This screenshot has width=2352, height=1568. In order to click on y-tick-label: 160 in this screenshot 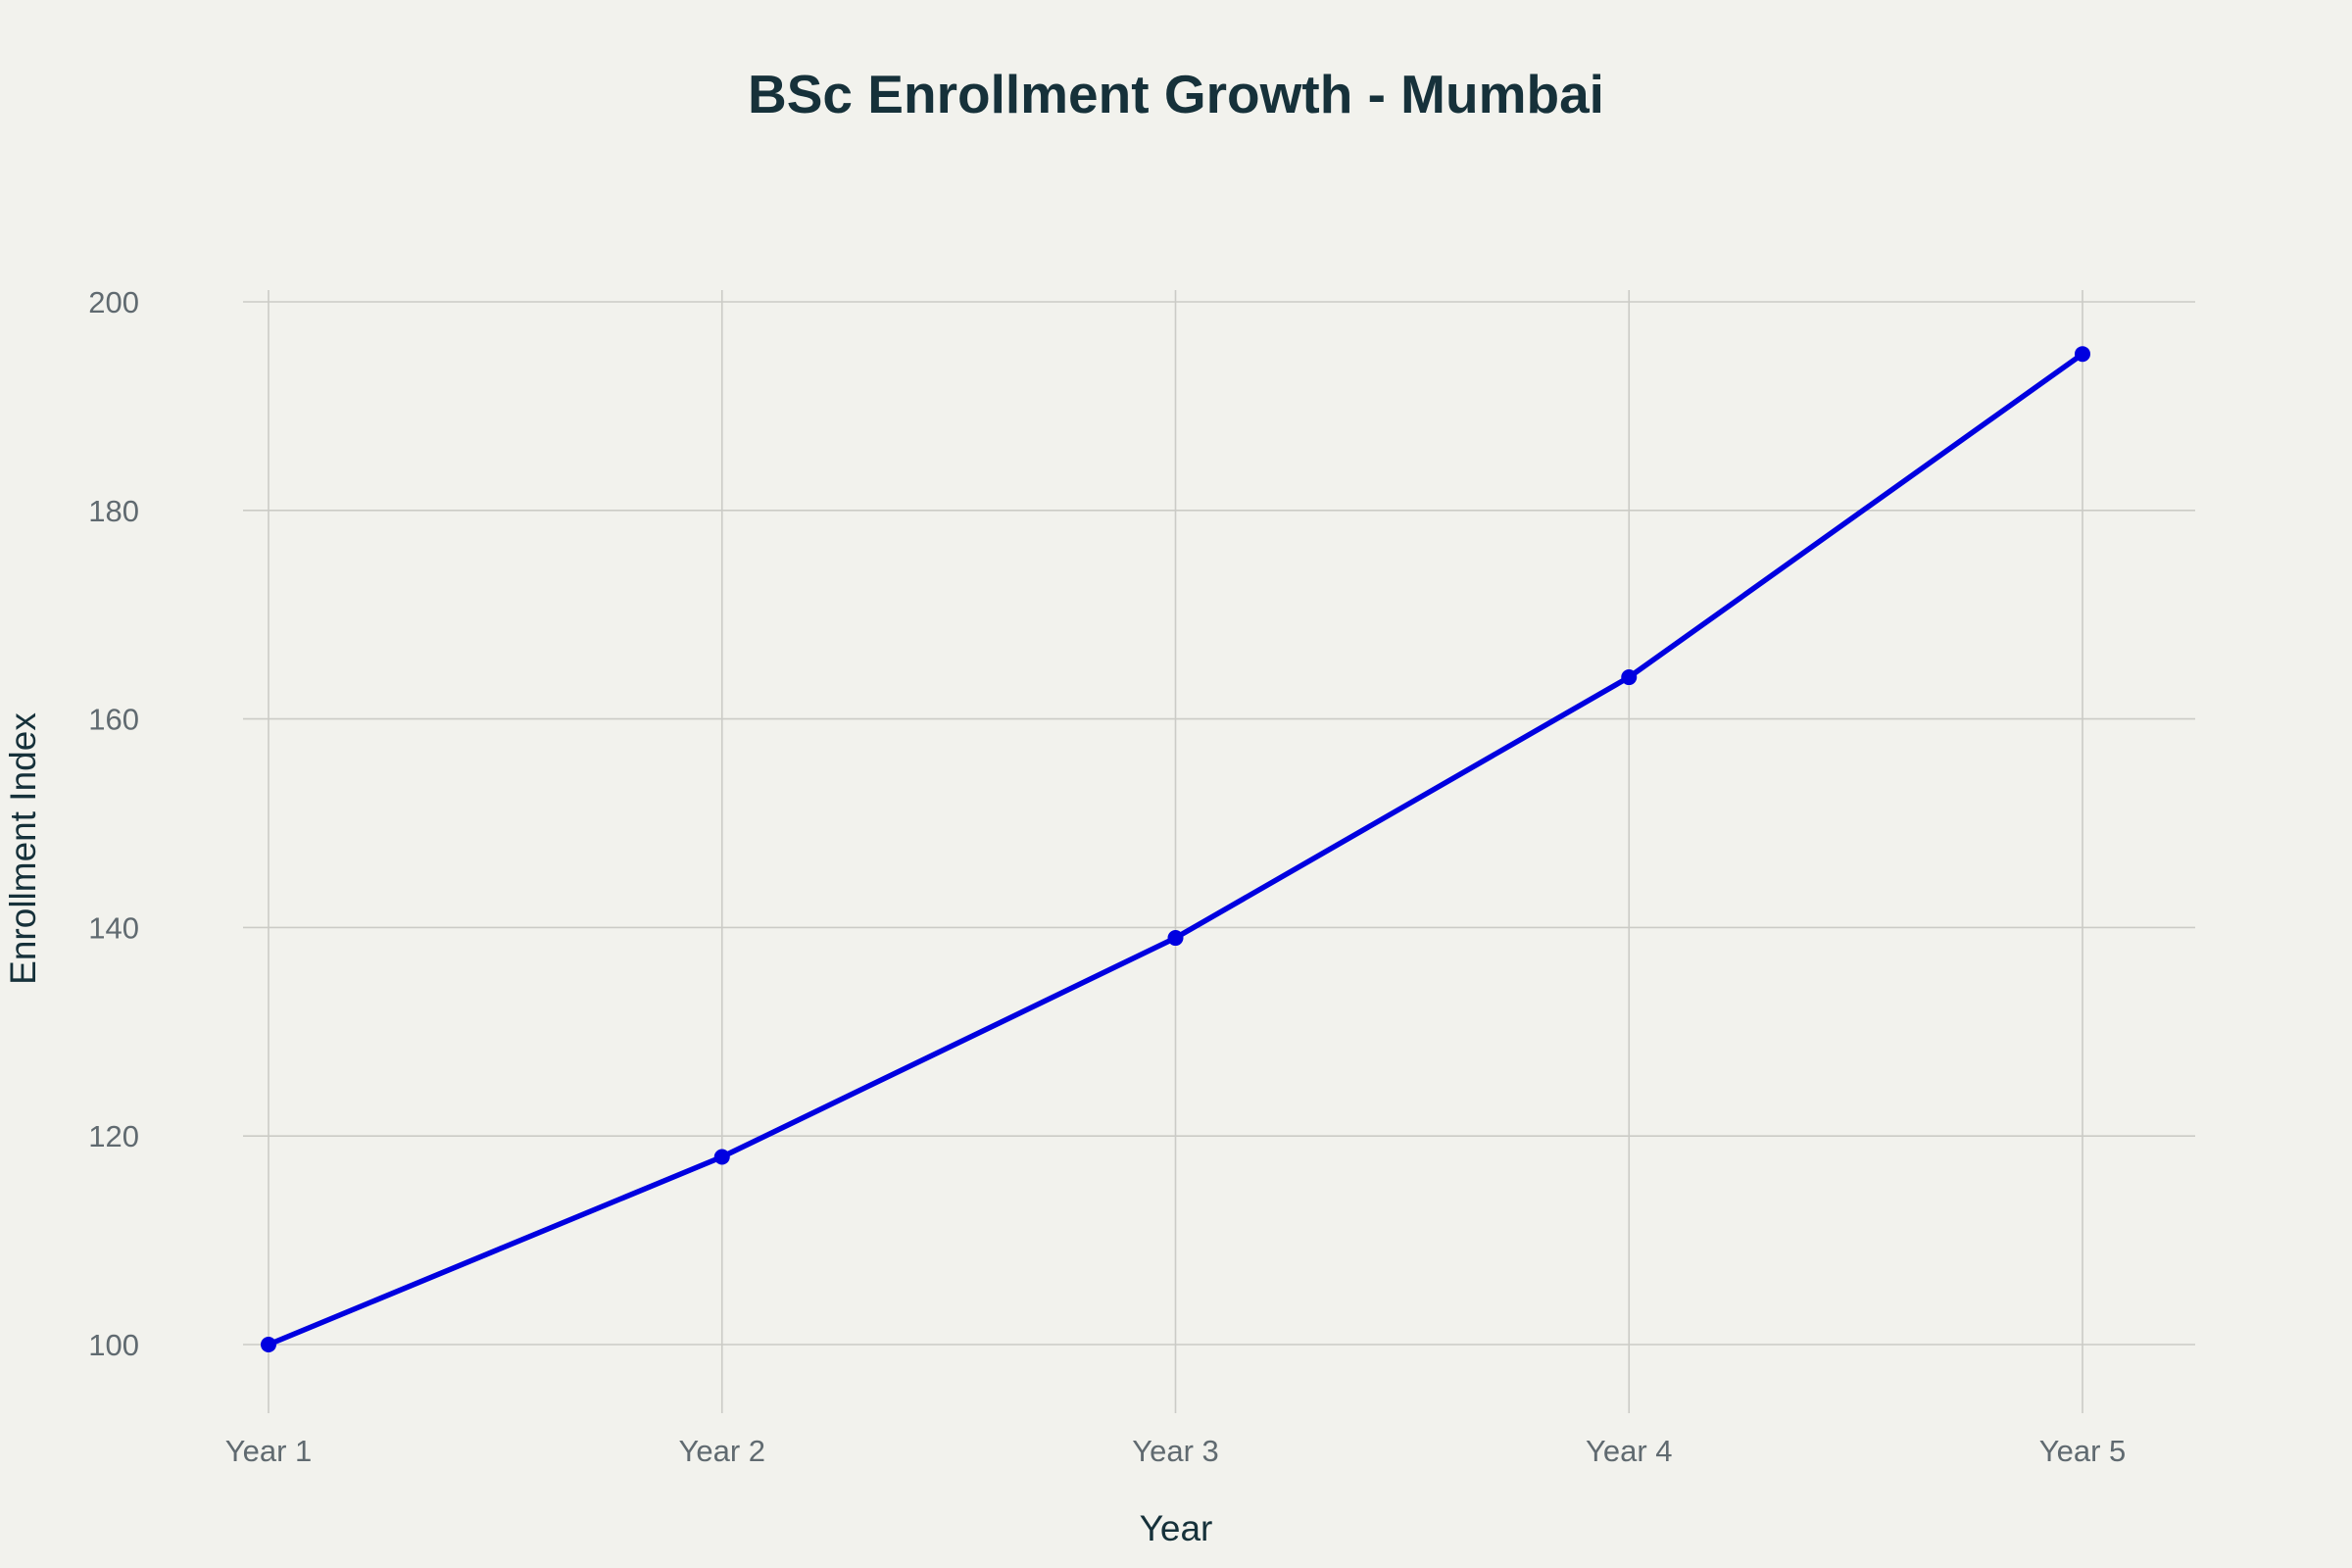, I will do `click(113, 720)`.